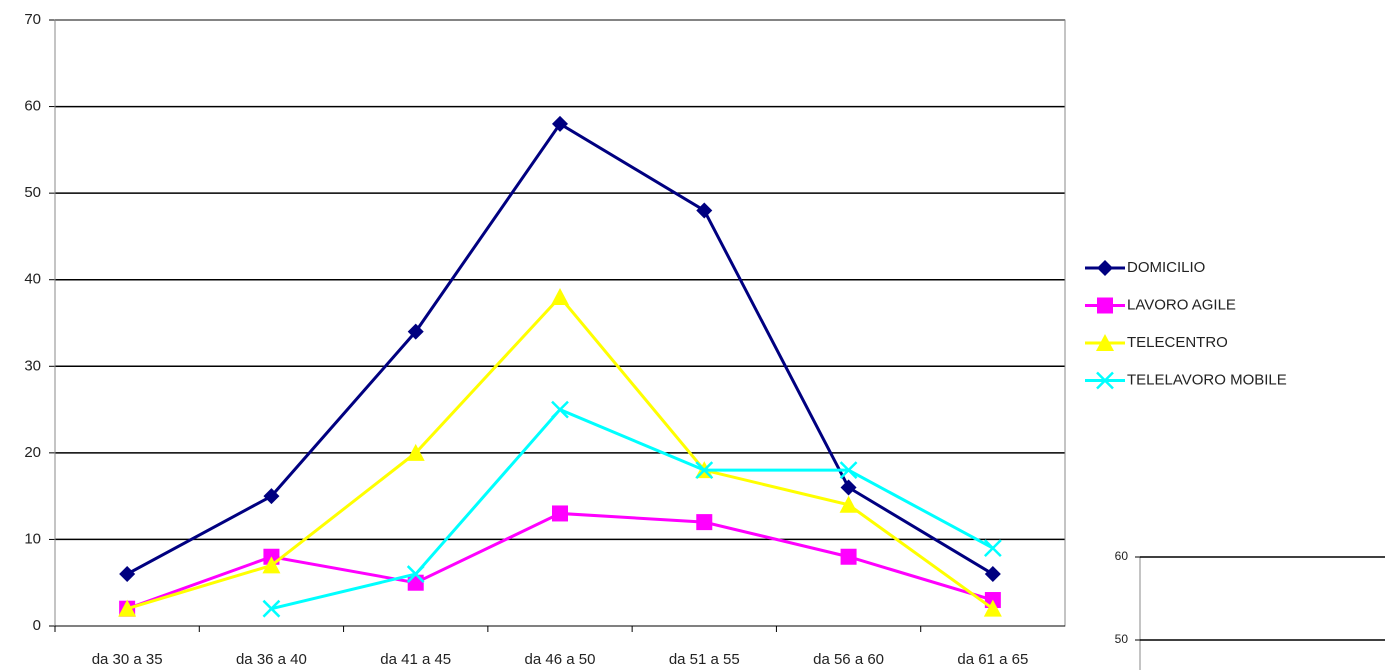 The image size is (1385, 670). What do you see at coordinates (1181, 304) in the screenshot?
I see `legend-label: LAVORO AGILE` at bounding box center [1181, 304].